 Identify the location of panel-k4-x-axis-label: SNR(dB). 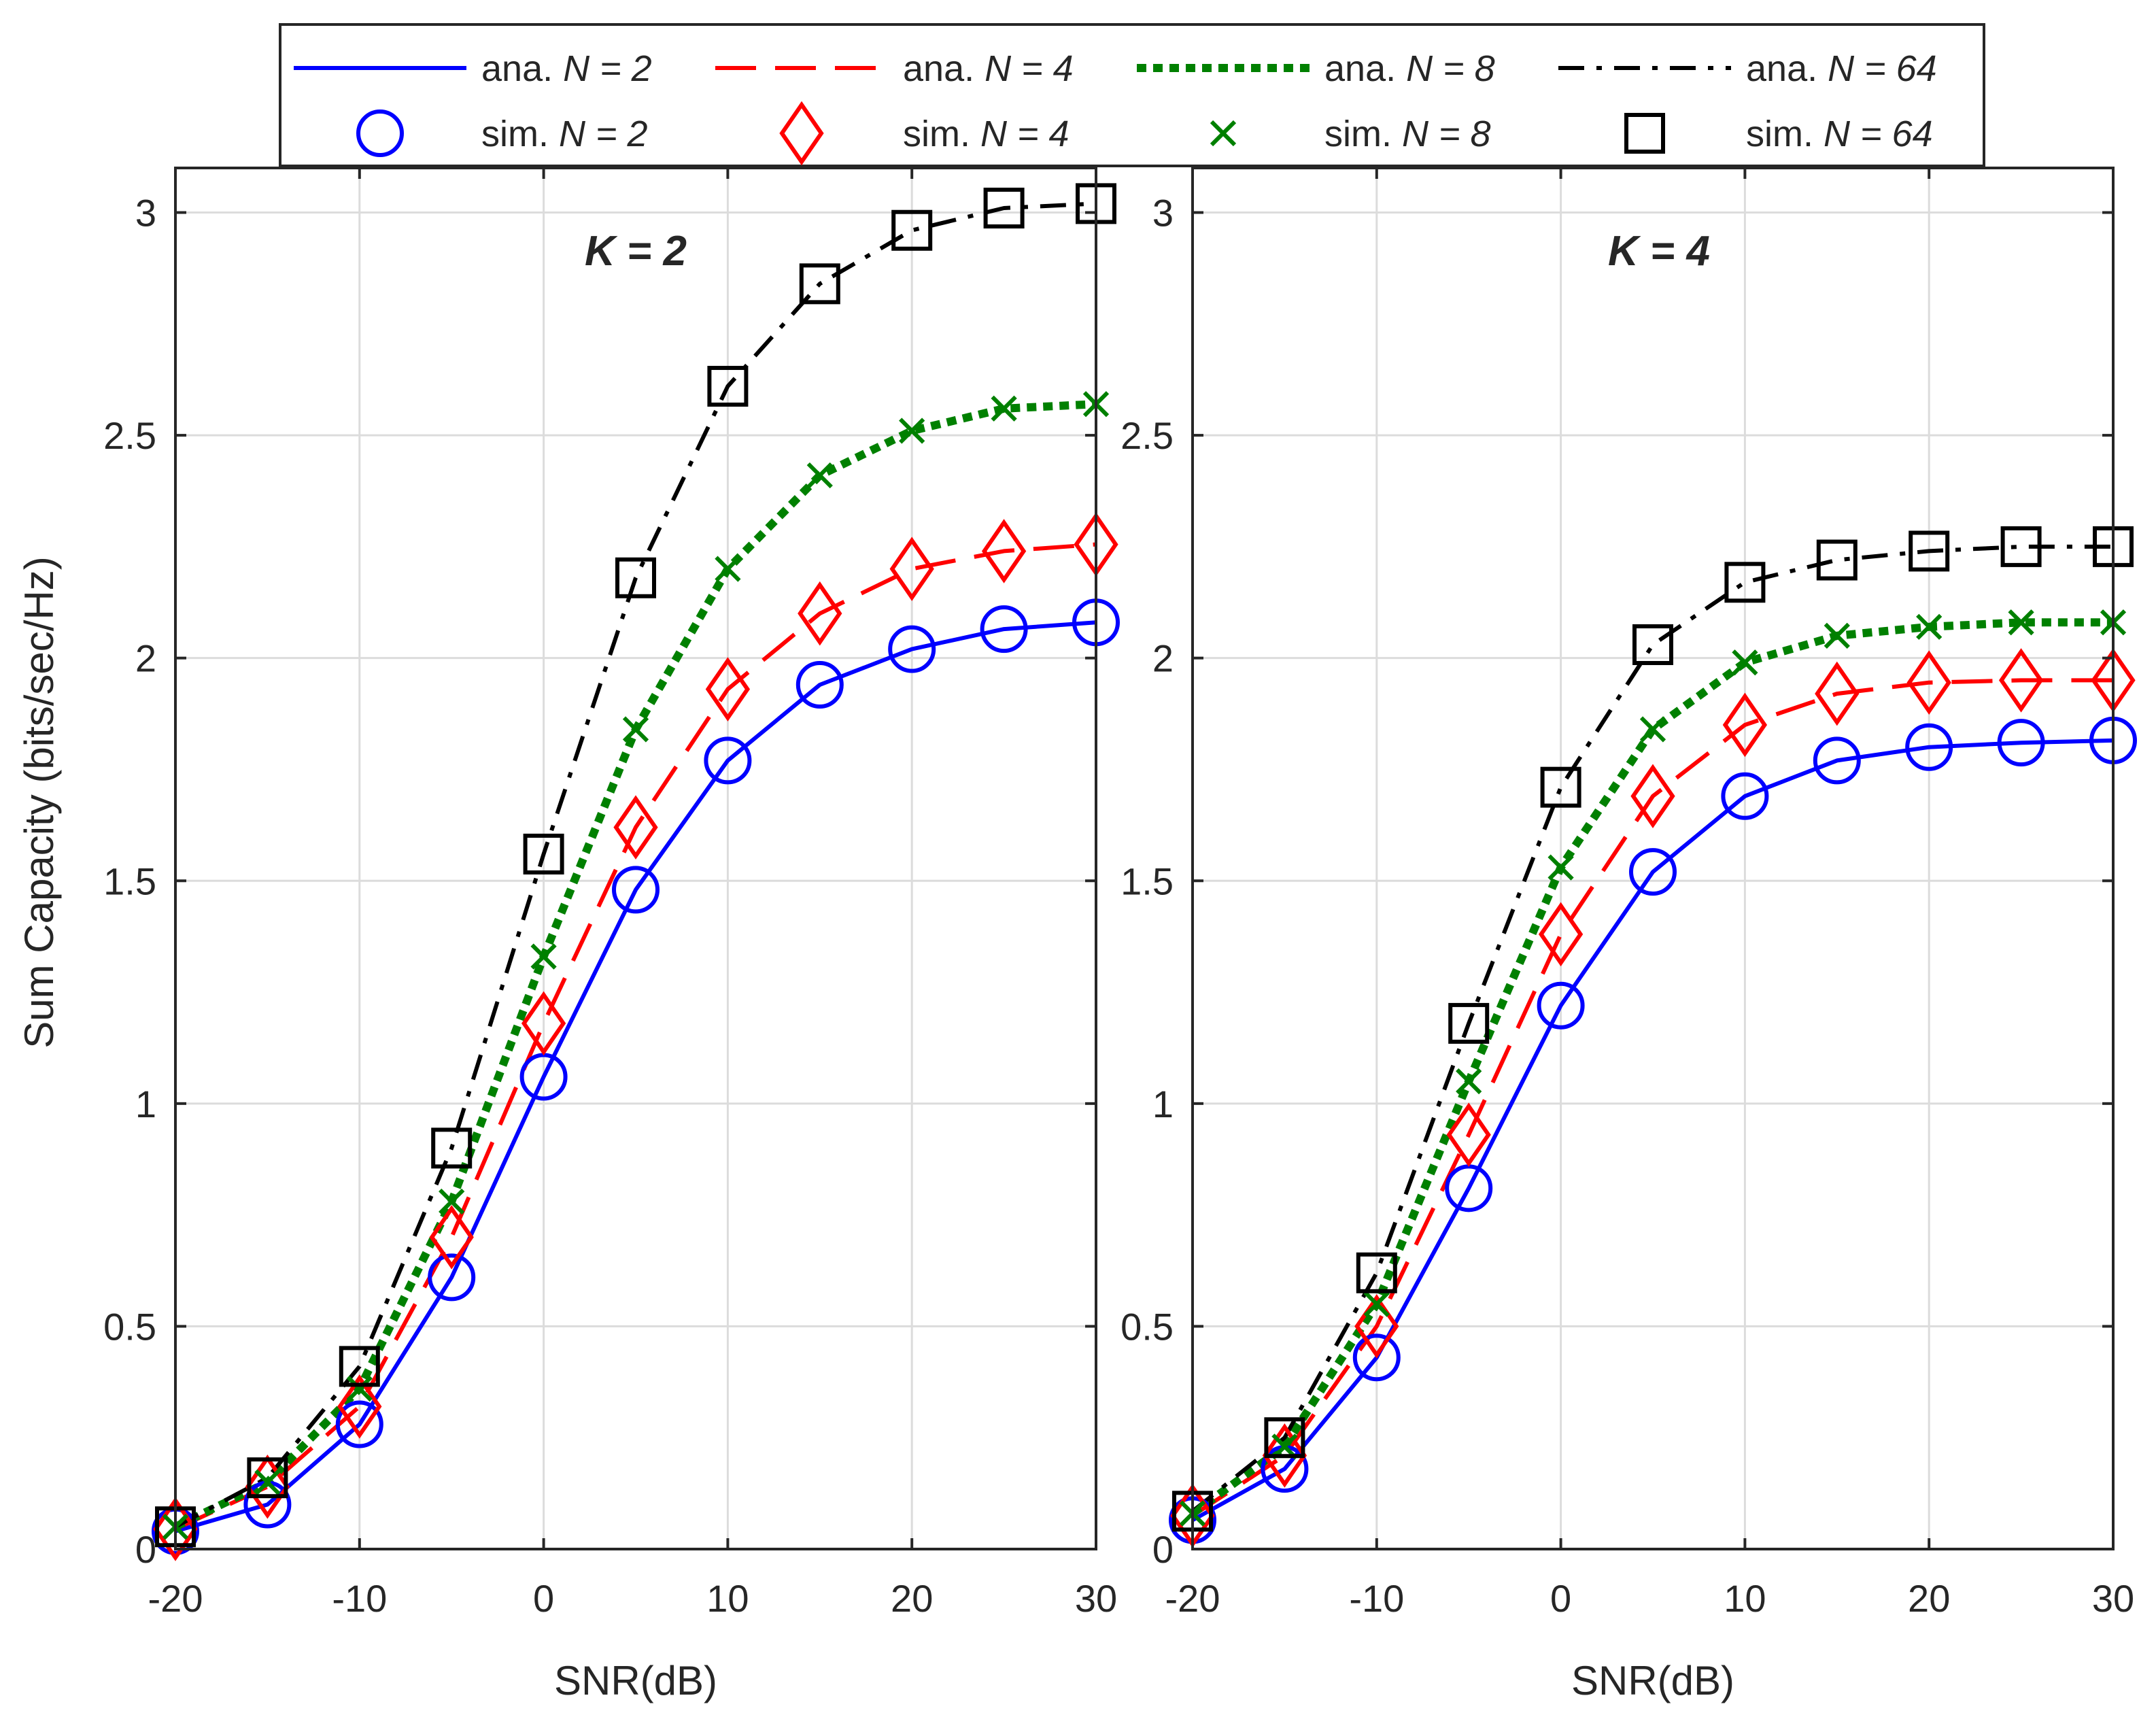
(1652, 1680).